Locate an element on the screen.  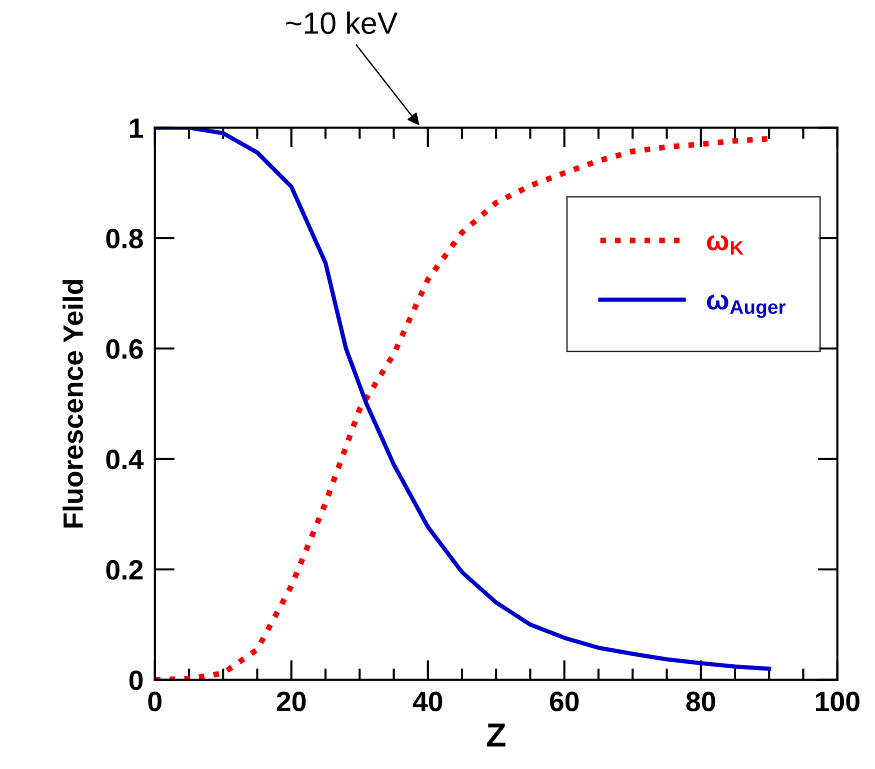
y-tick-label: 1 is located at coordinates (136, 128).